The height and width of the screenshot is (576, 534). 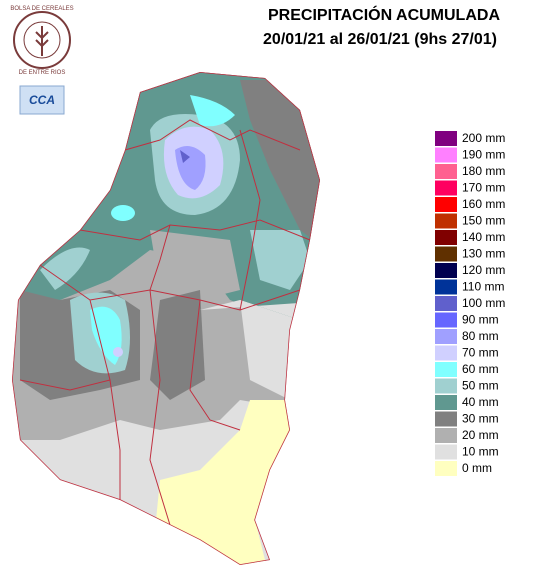 What do you see at coordinates (483, 221) in the screenshot?
I see `legend-label: 150 mm` at bounding box center [483, 221].